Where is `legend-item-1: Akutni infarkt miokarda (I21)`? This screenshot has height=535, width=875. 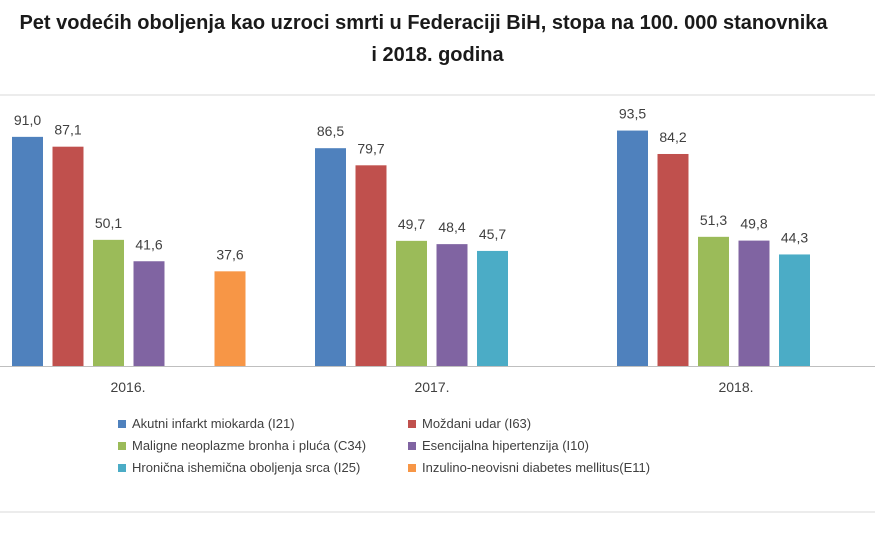
legend-item-1: Akutni infarkt miokarda (I21) is located at coordinates (206, 423).